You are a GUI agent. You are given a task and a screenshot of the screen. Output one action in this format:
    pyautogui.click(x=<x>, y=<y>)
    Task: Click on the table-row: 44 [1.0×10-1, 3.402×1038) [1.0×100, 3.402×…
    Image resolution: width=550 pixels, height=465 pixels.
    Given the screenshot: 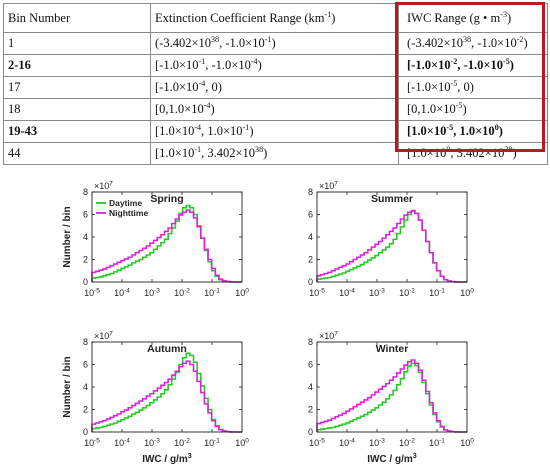 What is the action you would take?
    pyautogui.click(x=275, y=153)
    